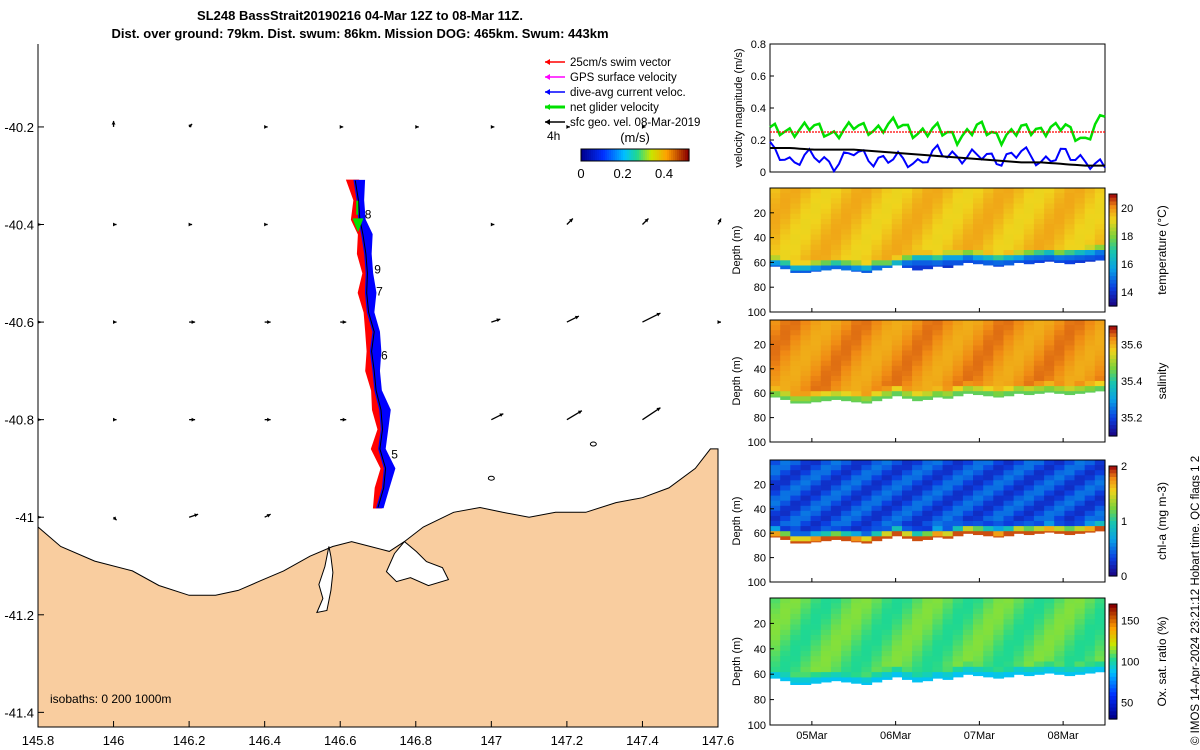 The image size is (1200, 750). Describe the element at coordinates (760, 345) in the screenshot. I see `section-y-tick-label: 20` at that location.